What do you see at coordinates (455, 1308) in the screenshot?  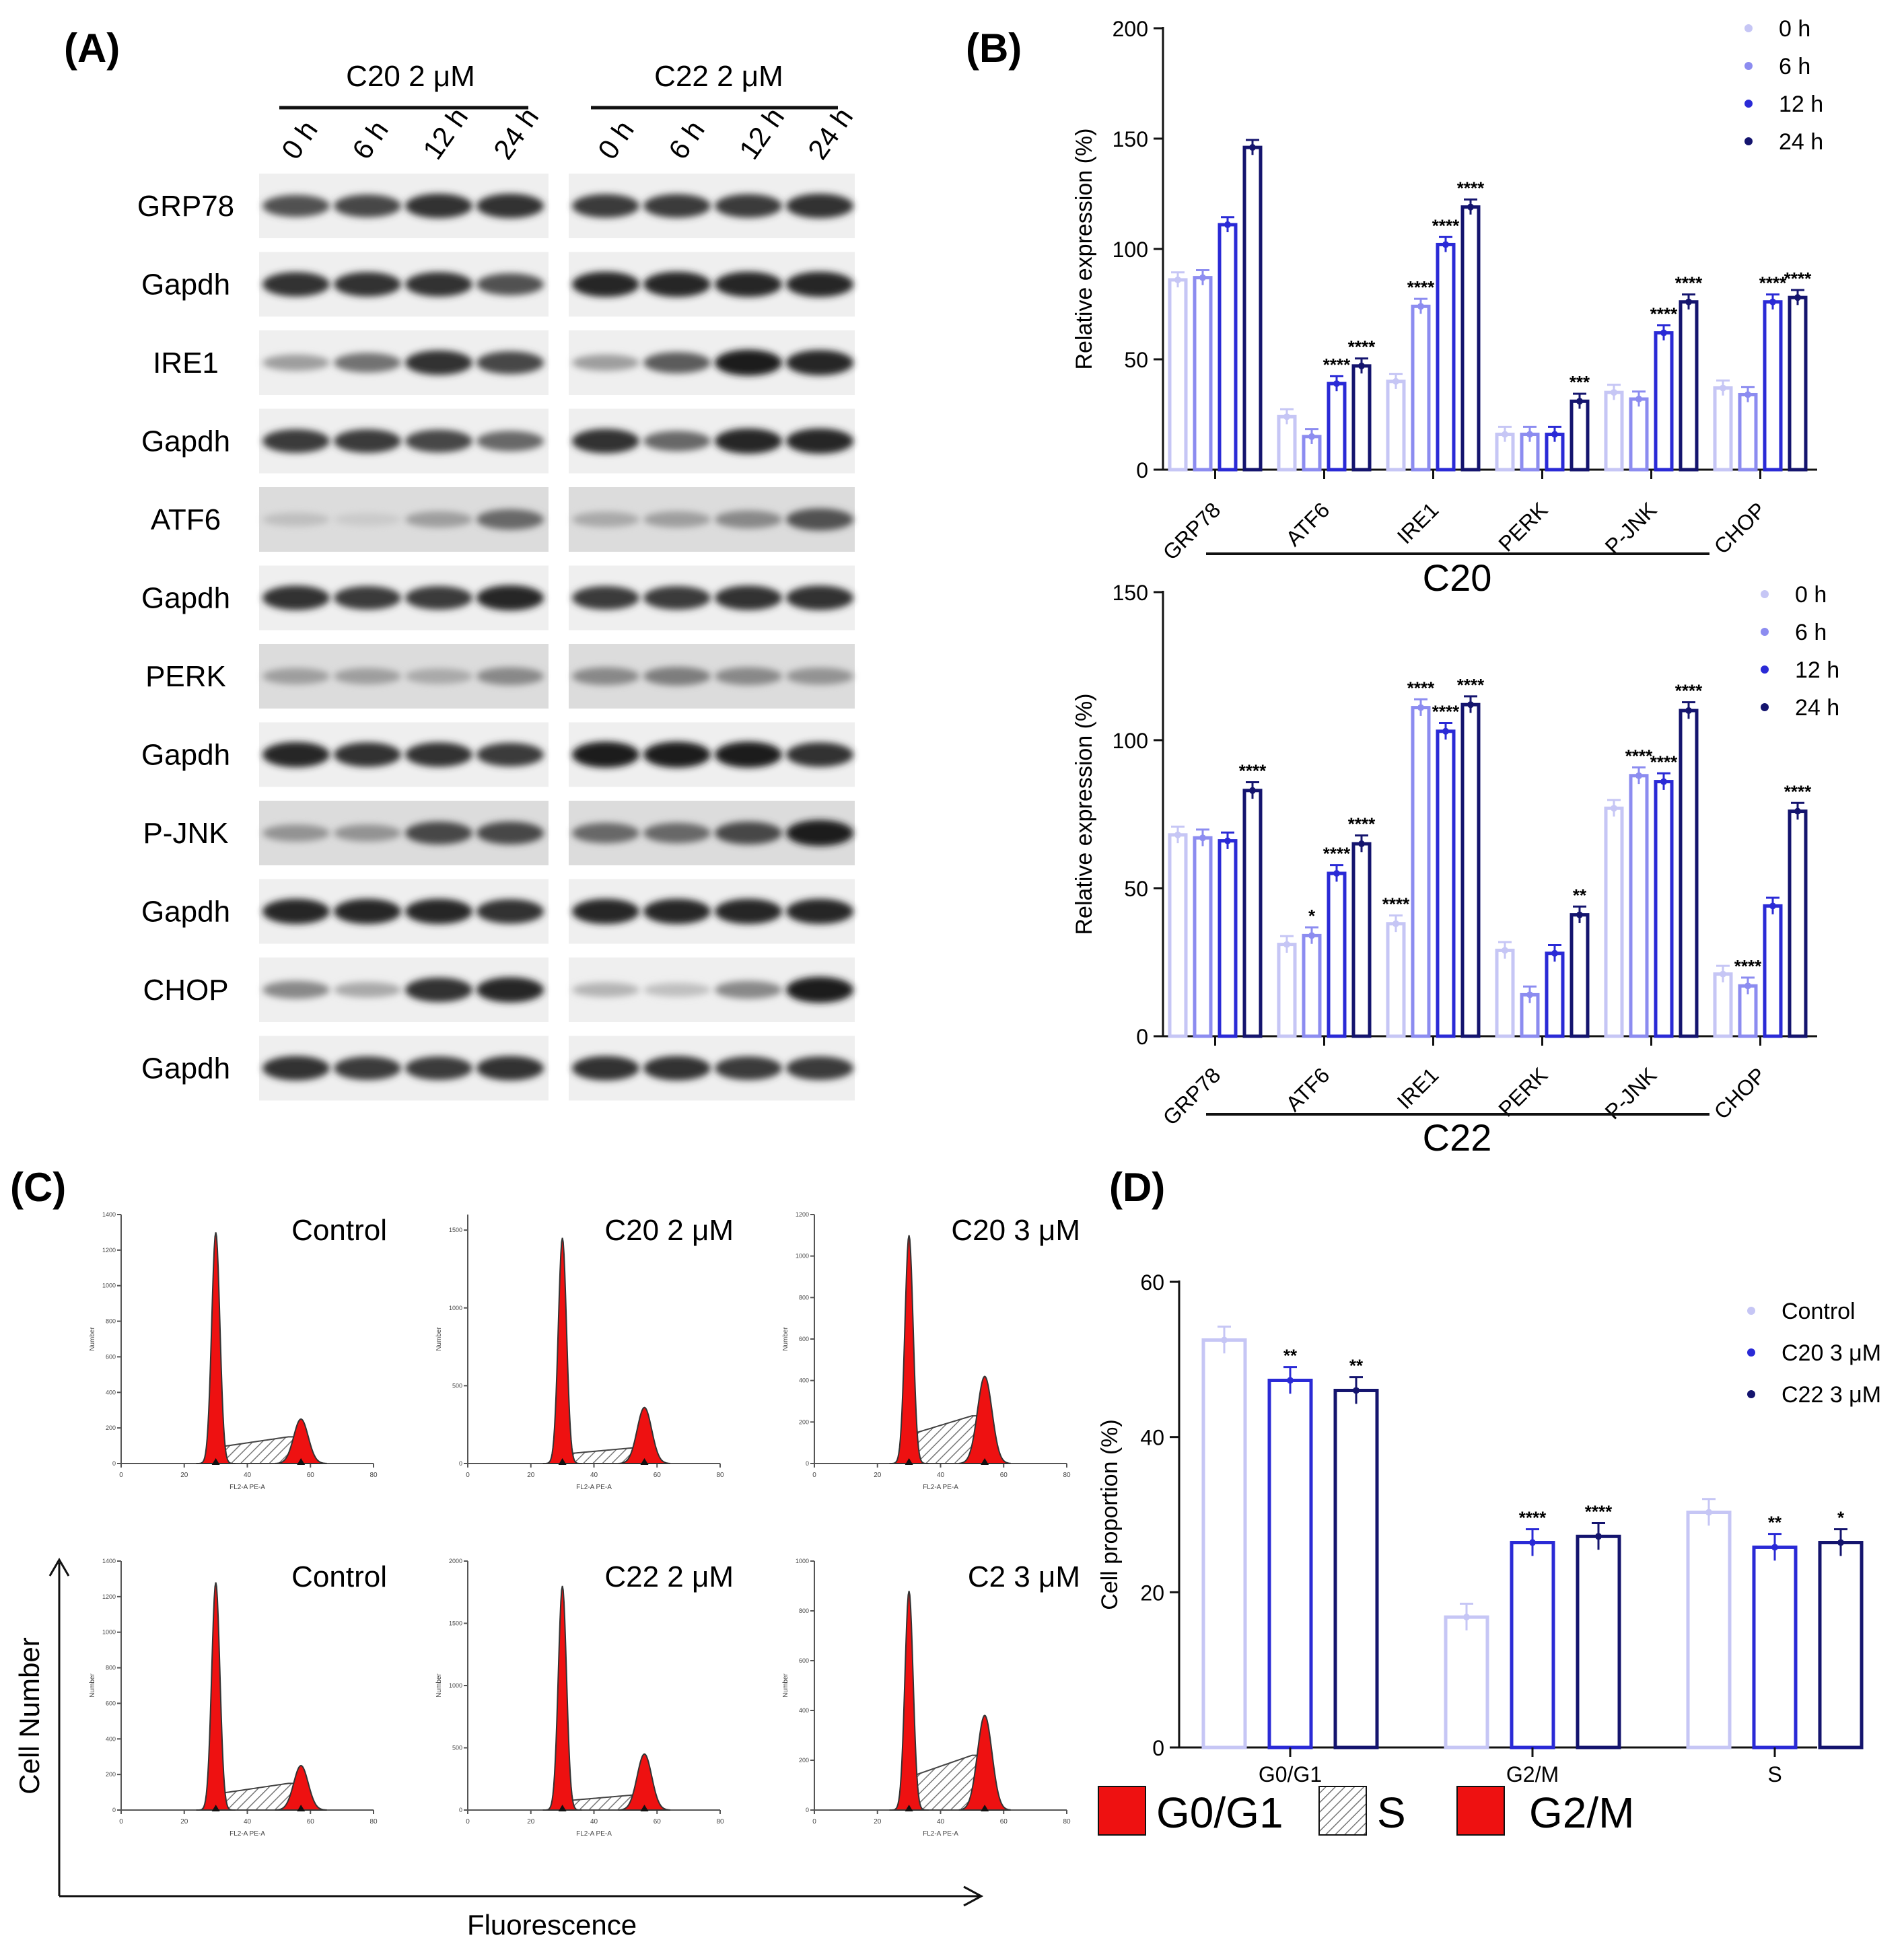 I see `histogram-y-tick-label: 1000` at bounding box center [455, 1308].